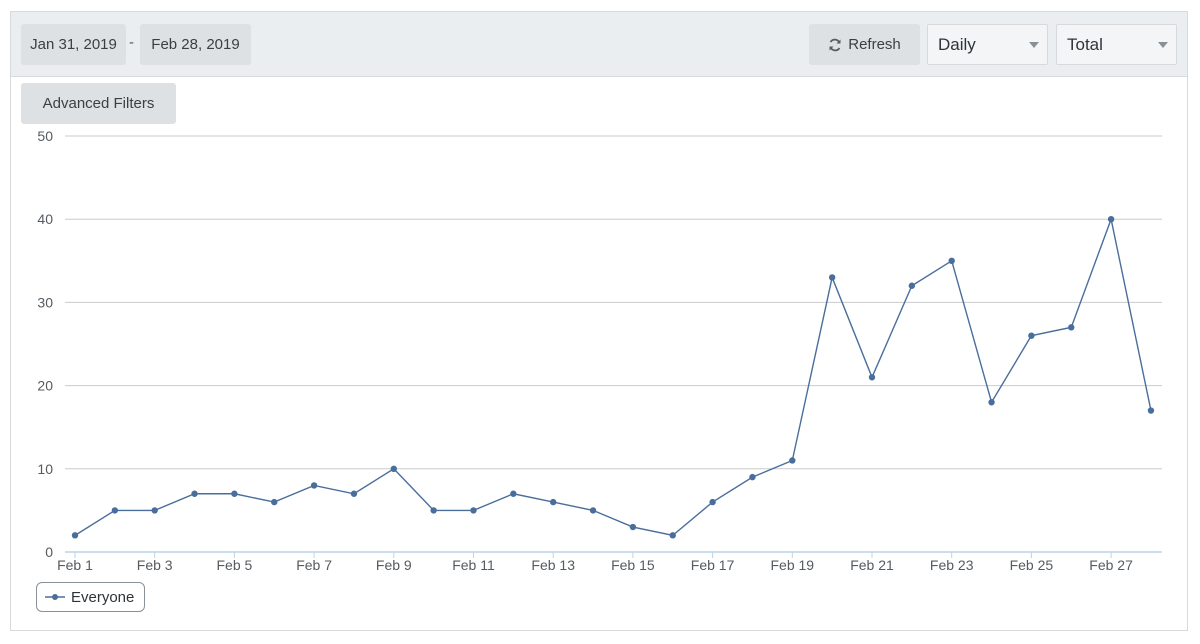 The width and height of the screenshot is (1200, 644). I want to click on interval-value: Daily, so click(957, 44).